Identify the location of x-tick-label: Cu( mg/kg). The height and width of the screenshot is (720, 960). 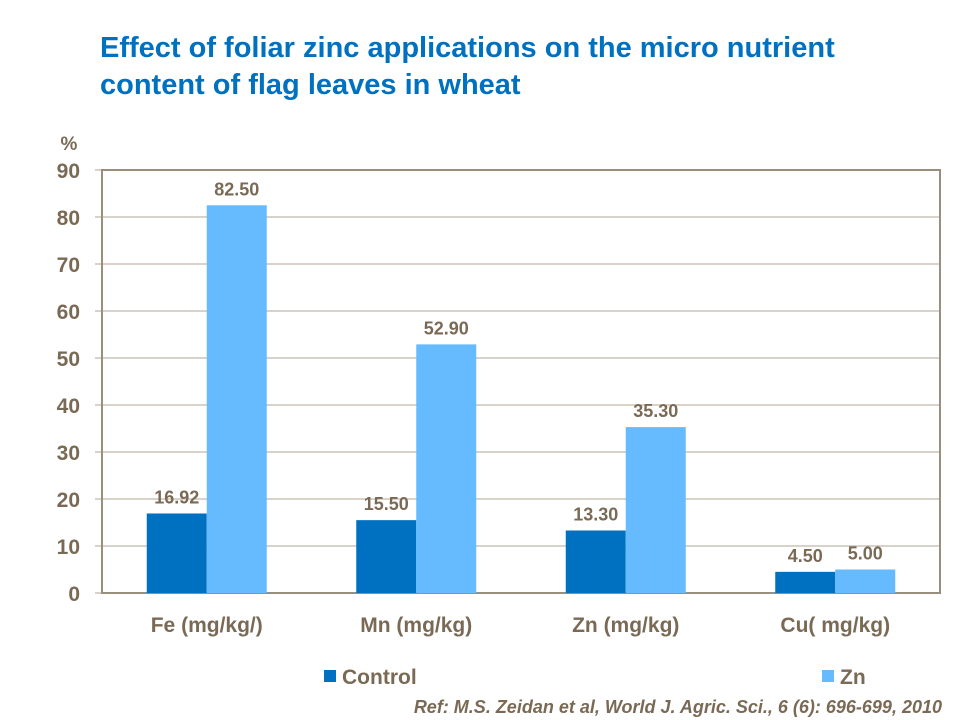
(835, 625).